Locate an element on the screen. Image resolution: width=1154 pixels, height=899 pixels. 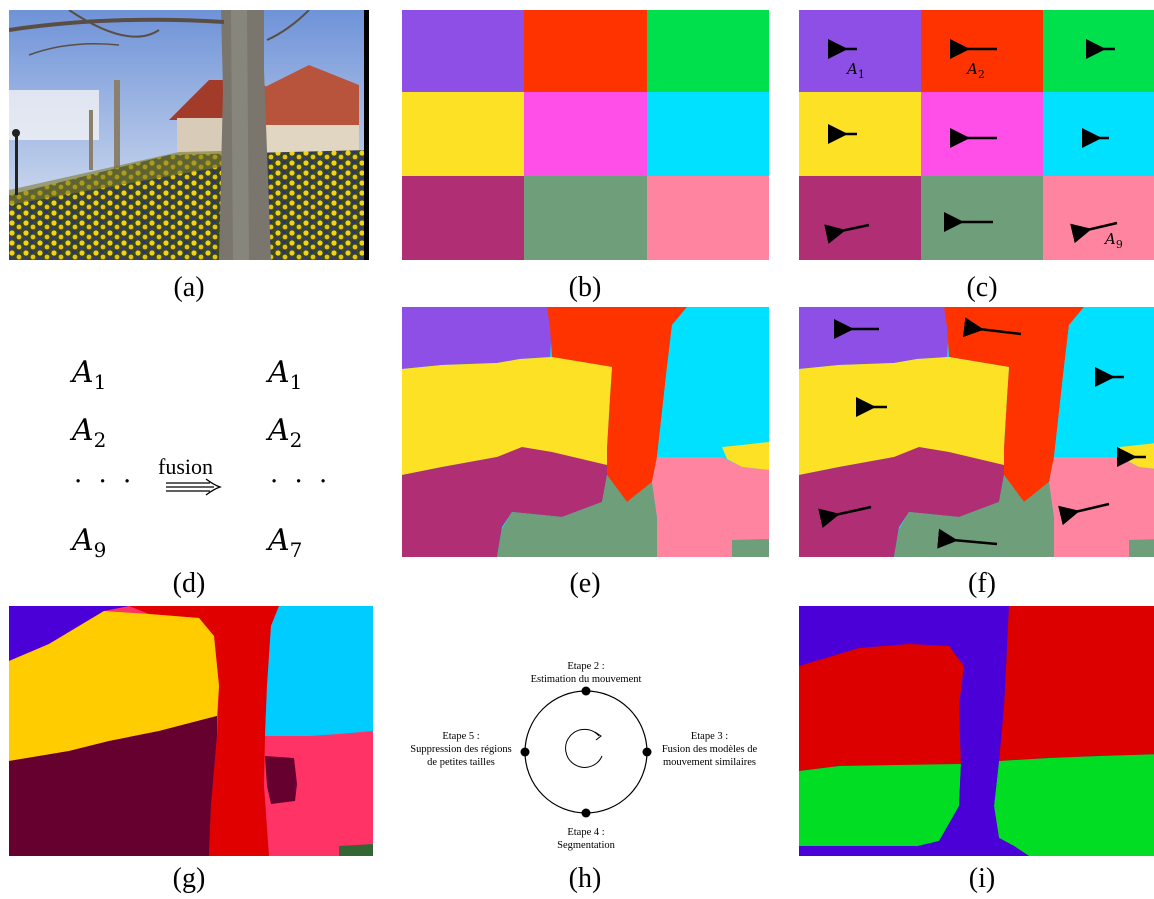
node-step4 is located at coordinates (586, 813).